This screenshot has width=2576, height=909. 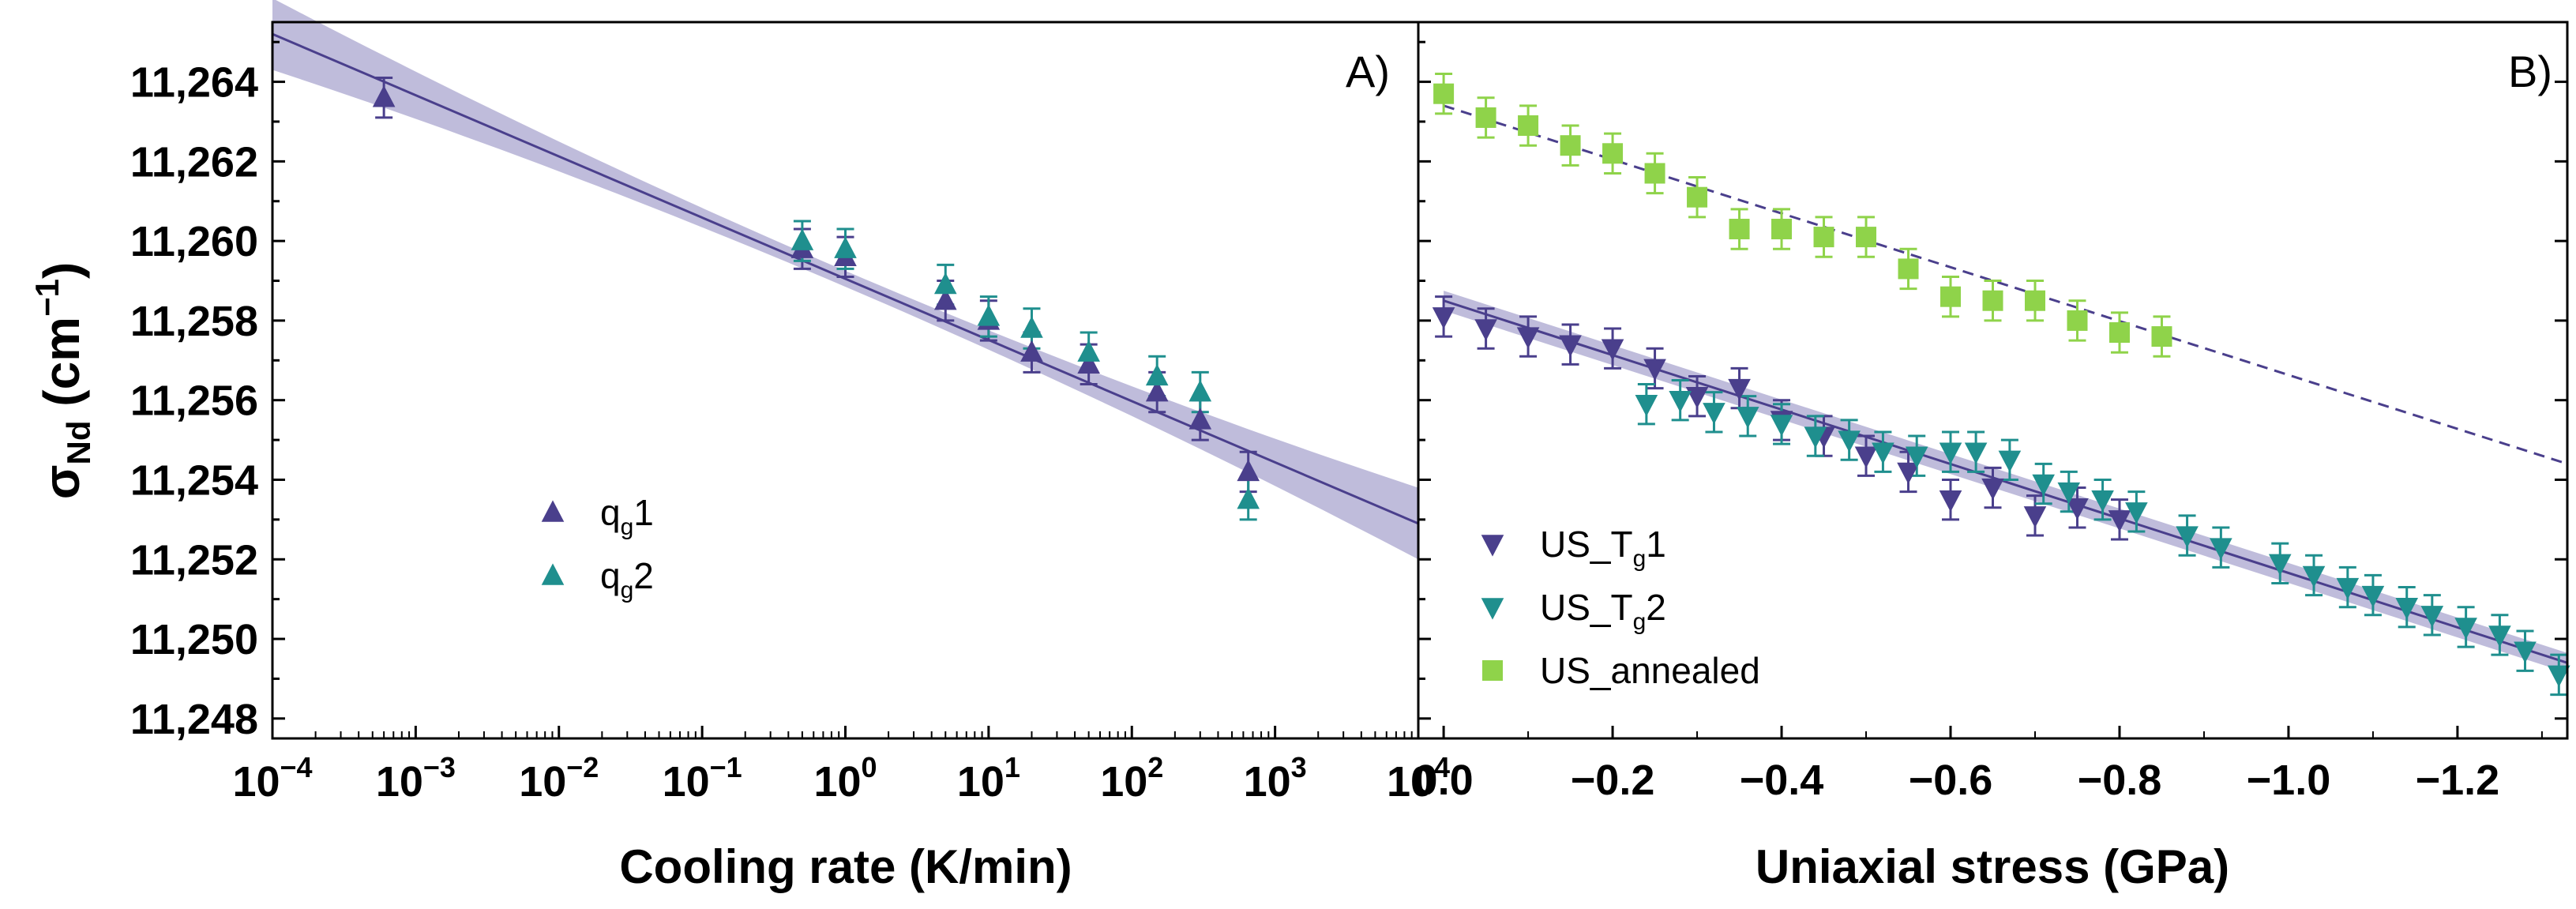 I want to click on x-tick-label-a: 10⁻⁴, so click(x=272, y=778).